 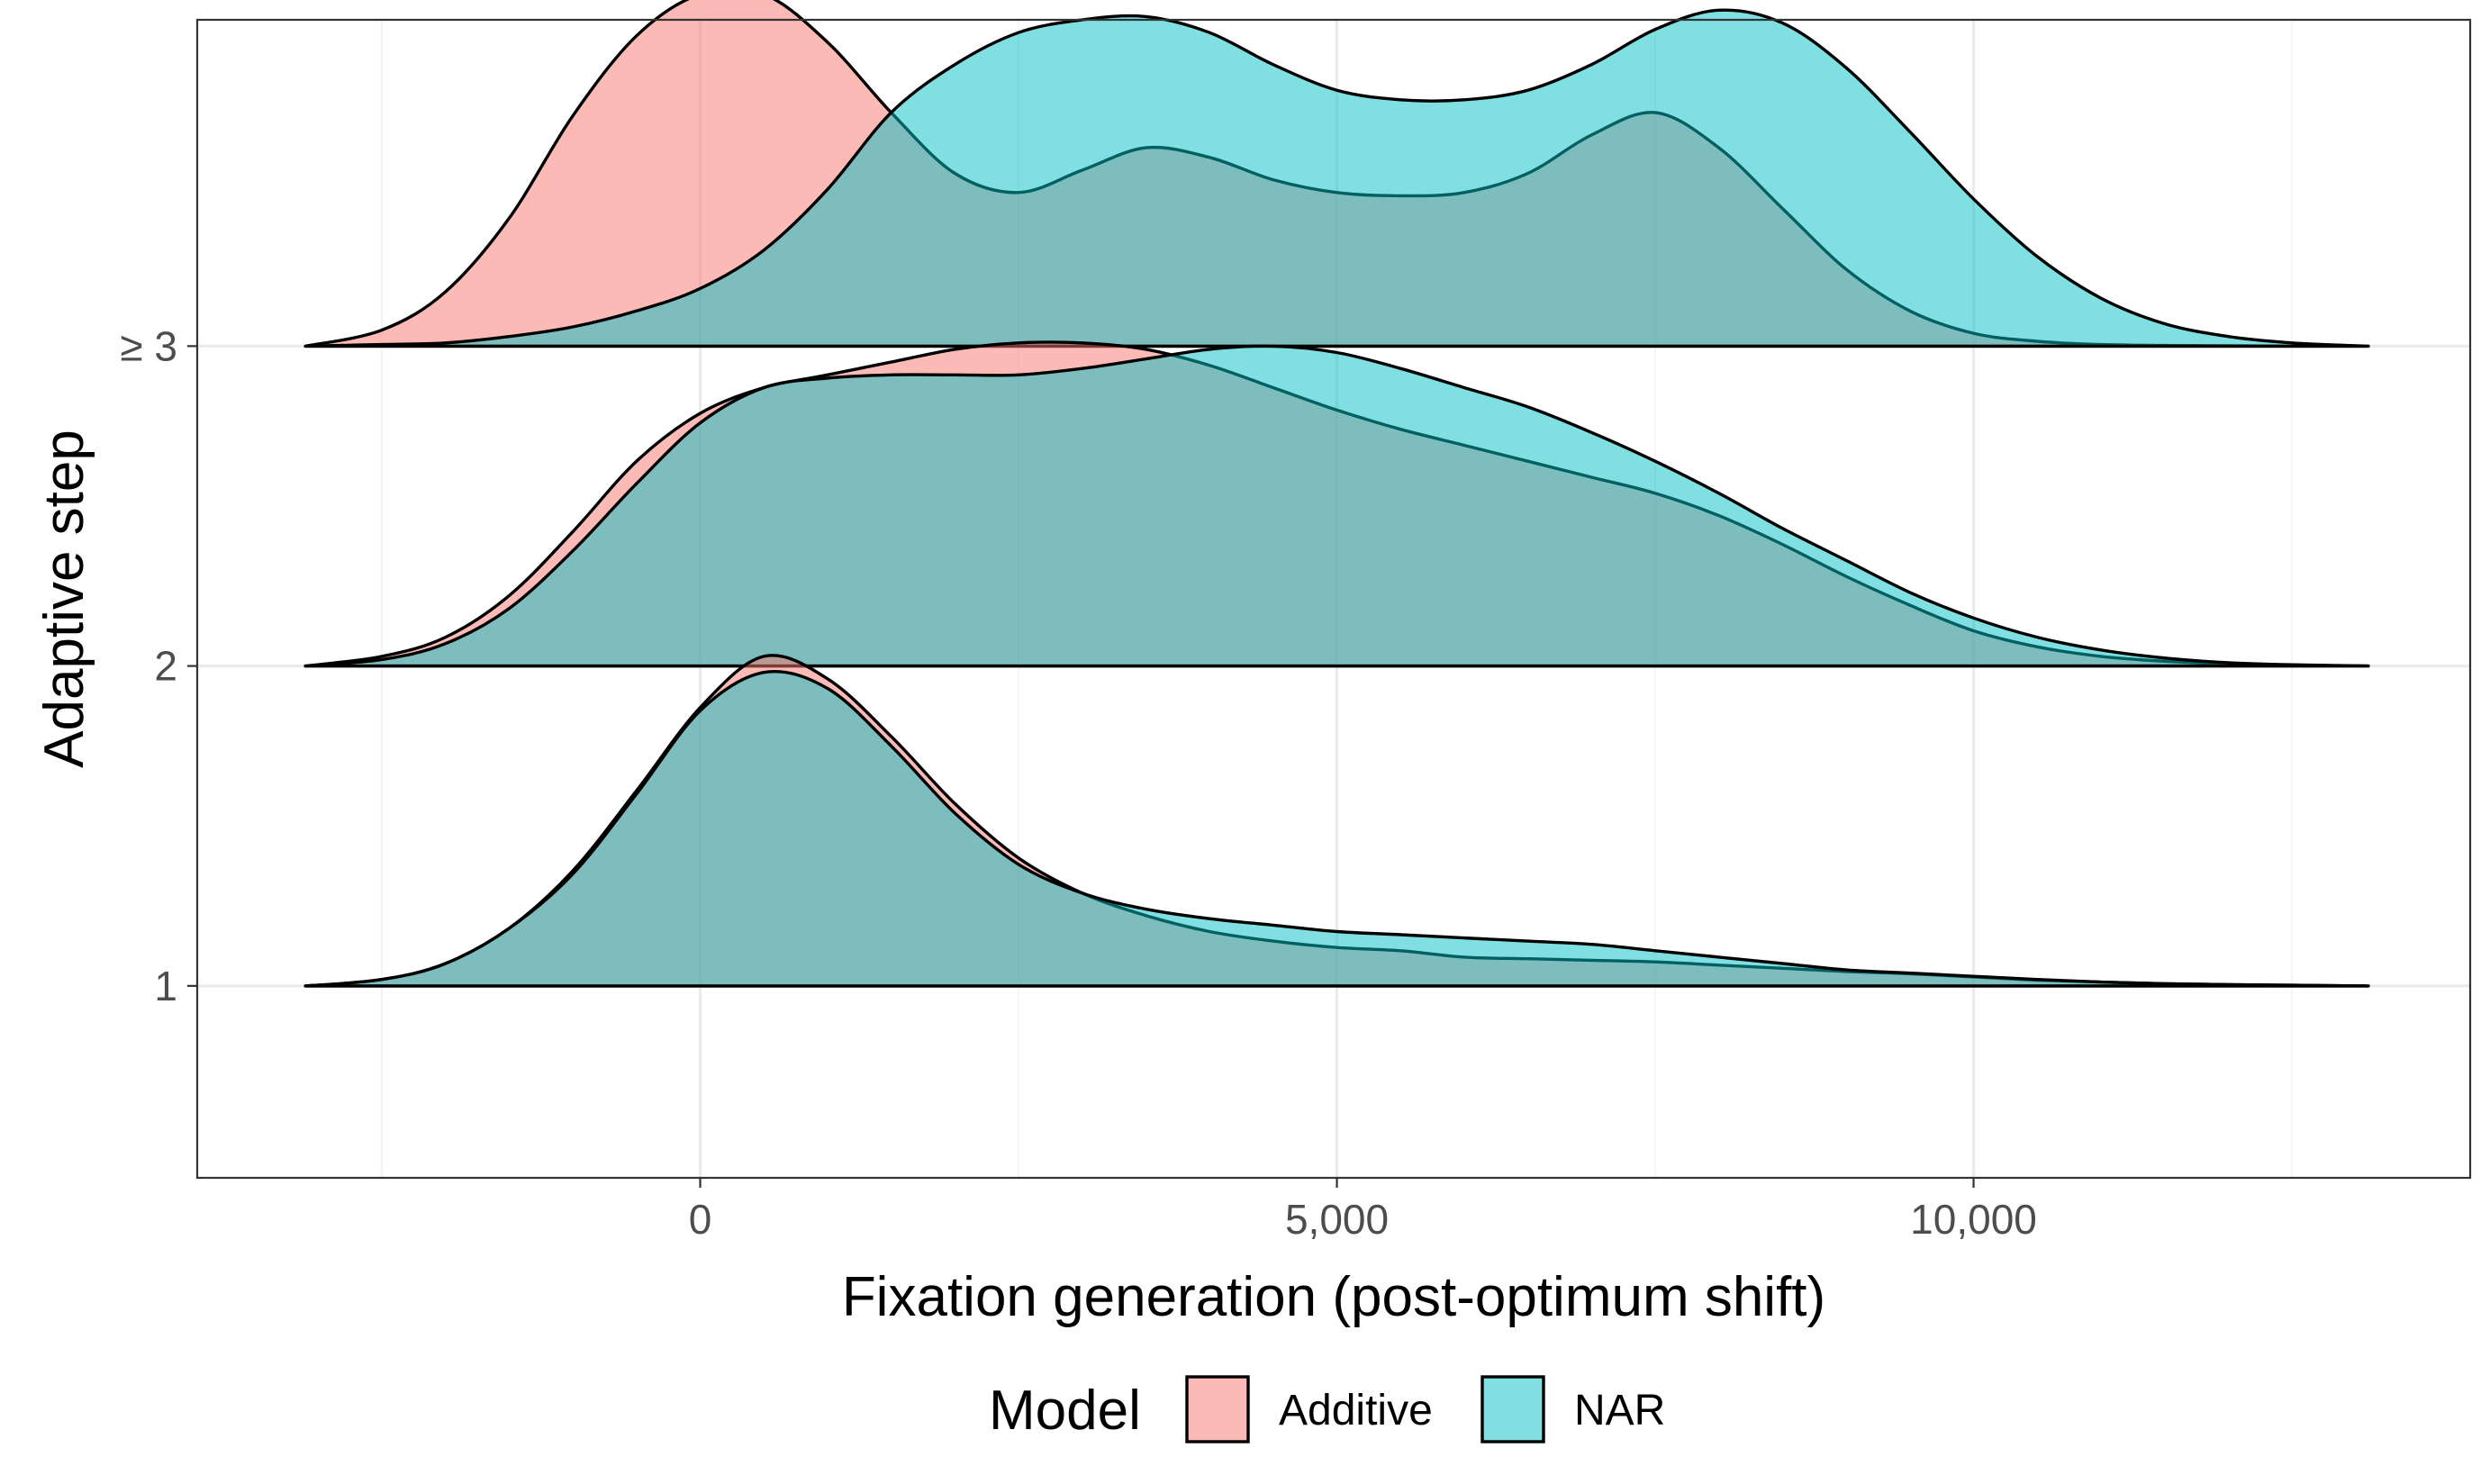 I want to click on legend-key-additive: Additive, so click(x=1309, y=1409).